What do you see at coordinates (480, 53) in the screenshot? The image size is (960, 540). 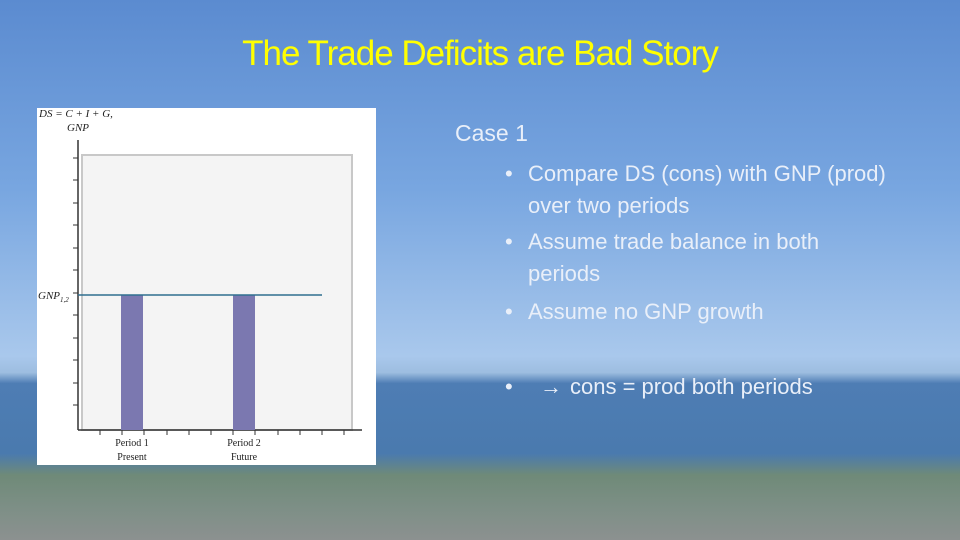 I see `slide-title: The Trade Deficits are Bad Story` at bounding box center [480, 53].